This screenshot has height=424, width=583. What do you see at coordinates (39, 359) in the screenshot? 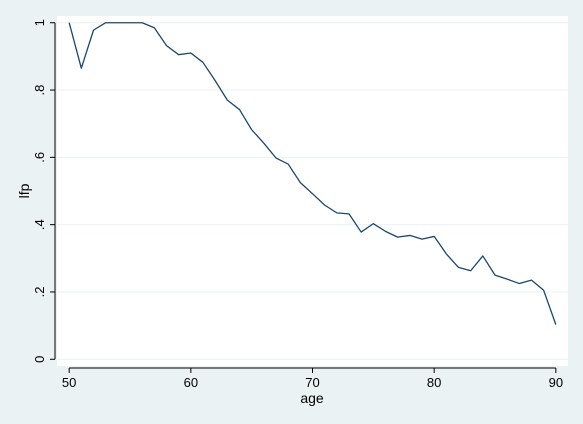
I see `y-tick-label-0: 0` at bounding box center [39, 359].